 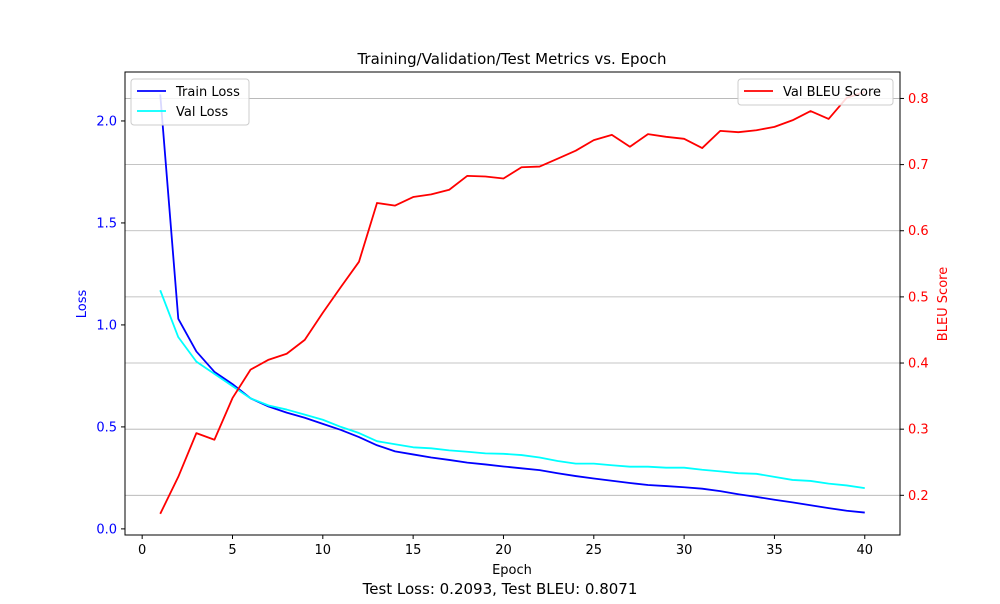 I want to click on x-tick-label-0: 0, so click(x=142, y=550).